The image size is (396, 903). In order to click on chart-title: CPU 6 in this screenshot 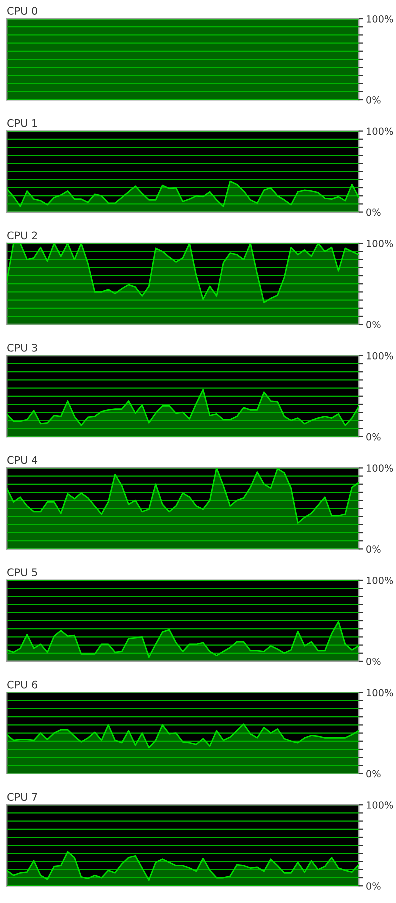, I will do `click(23, 684)`.